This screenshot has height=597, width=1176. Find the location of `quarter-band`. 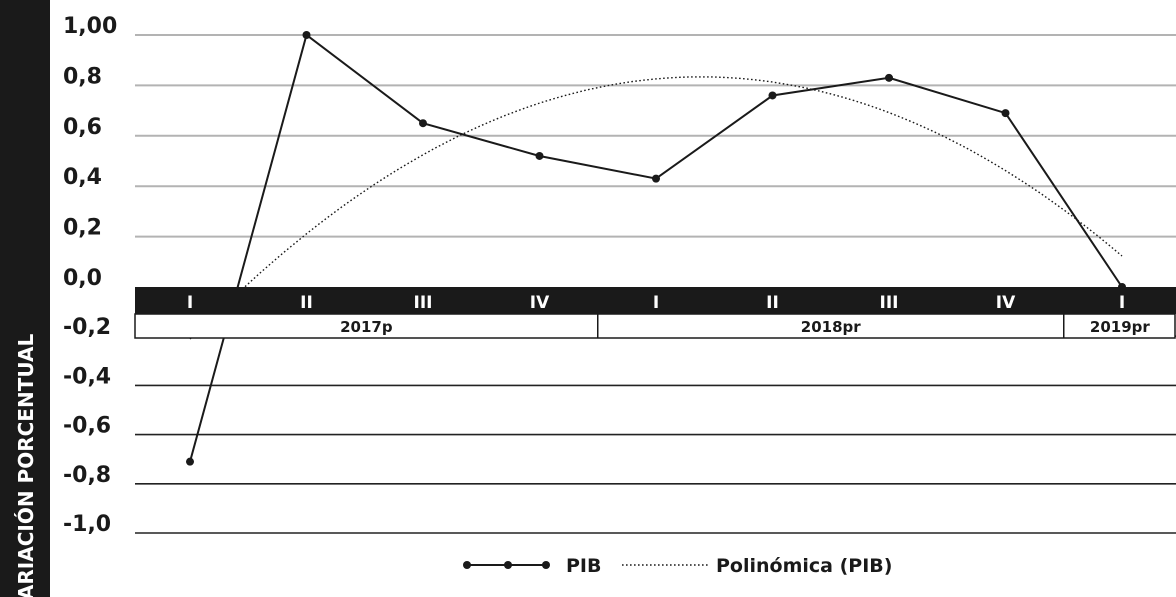

quarter-band is located at coordinates (655, 300).